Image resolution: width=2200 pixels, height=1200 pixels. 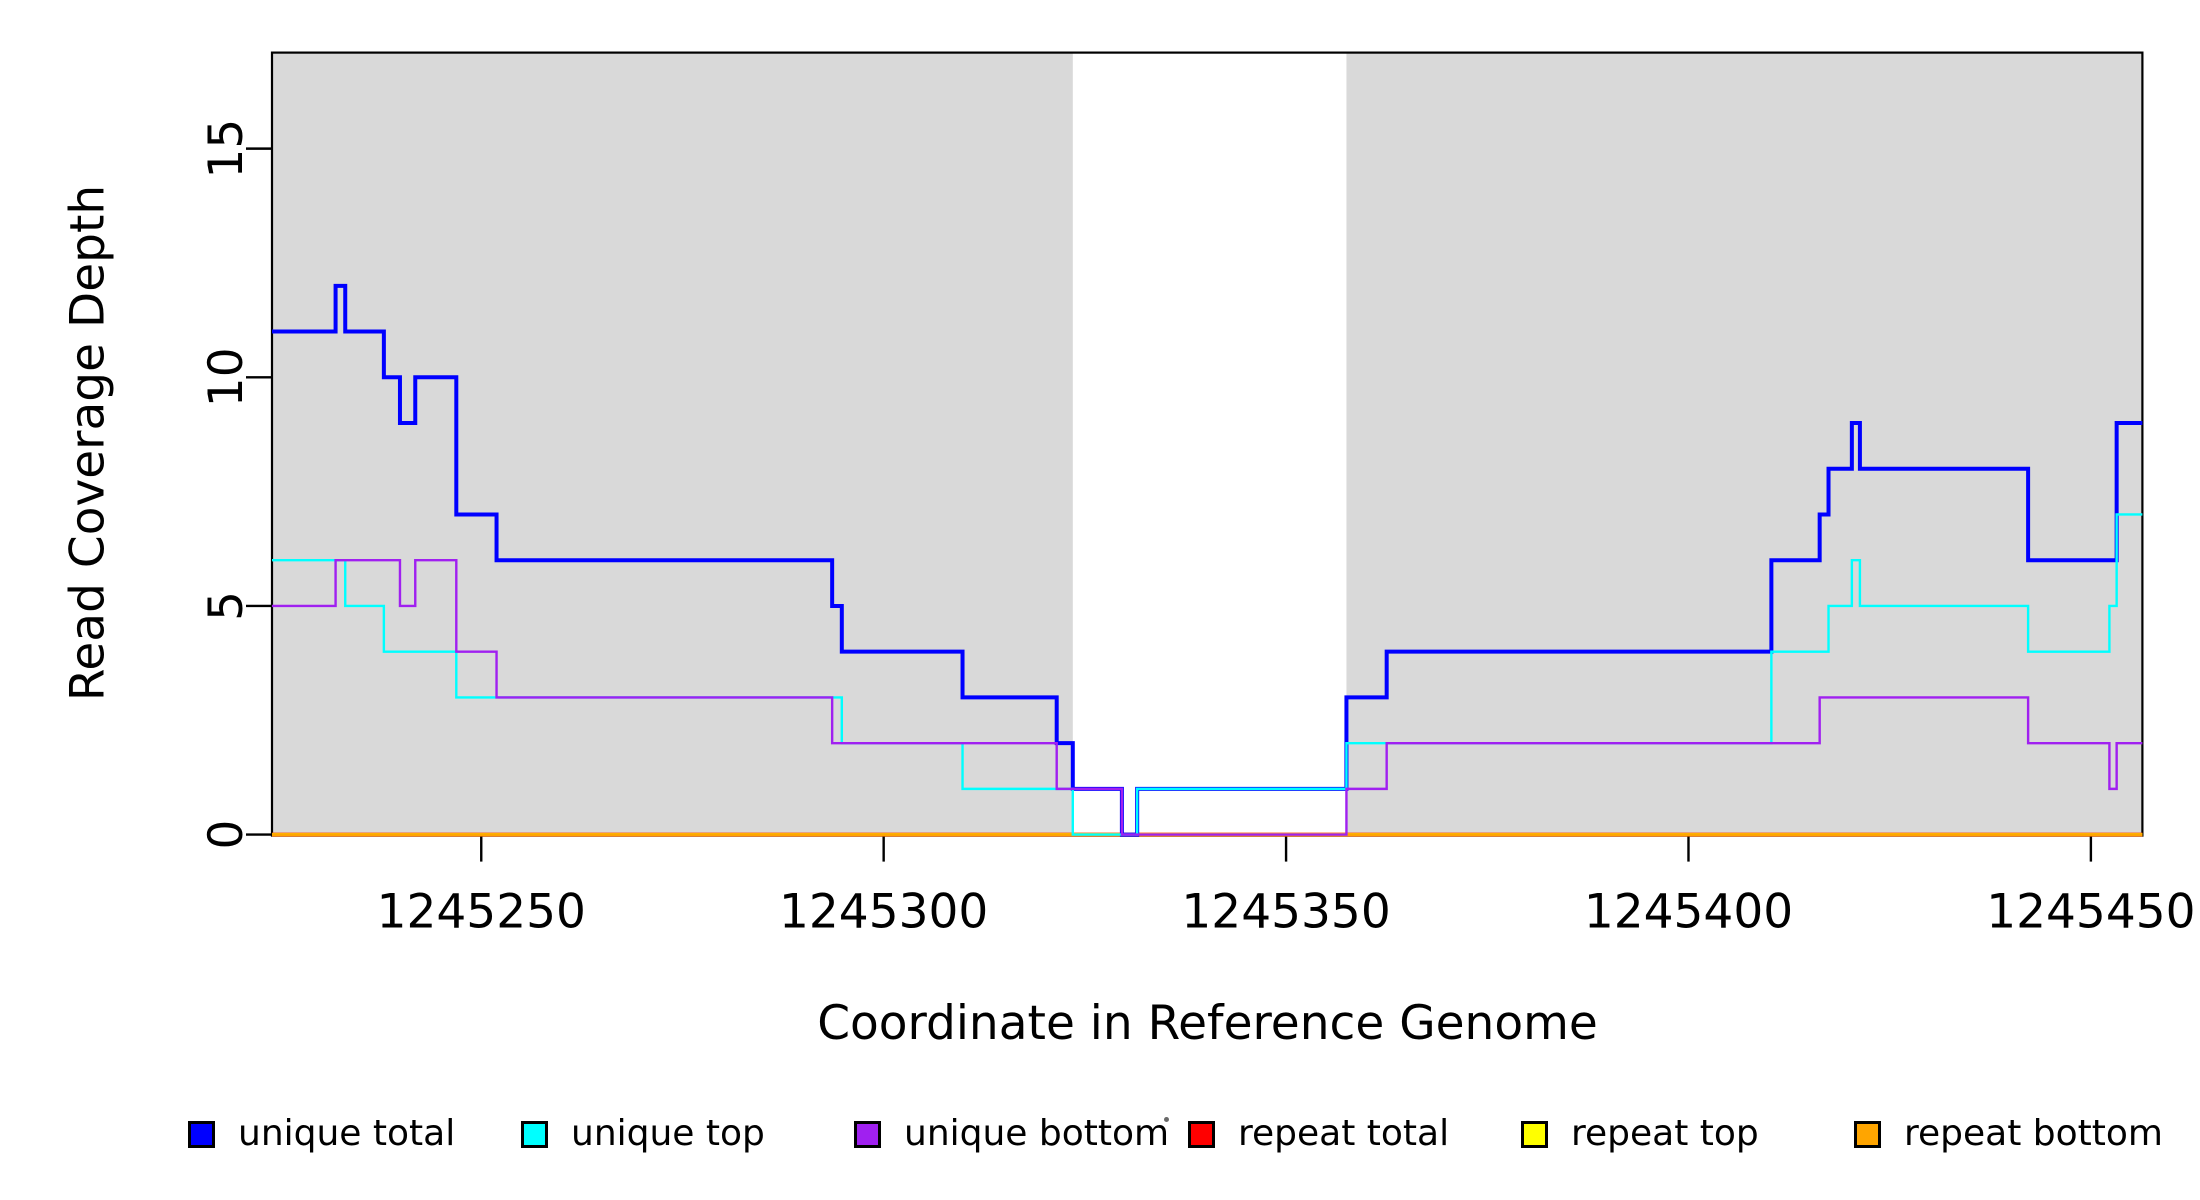 I want to click on legend-item-label: repeat bottom, so click(x=2033, y=1133).